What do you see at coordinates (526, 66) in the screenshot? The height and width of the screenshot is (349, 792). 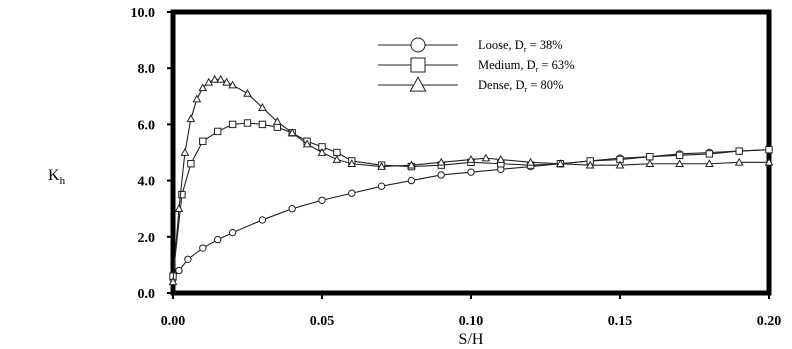 I see `legend-label: Medium, Dr = 63%` at bounding box center [526, 66].